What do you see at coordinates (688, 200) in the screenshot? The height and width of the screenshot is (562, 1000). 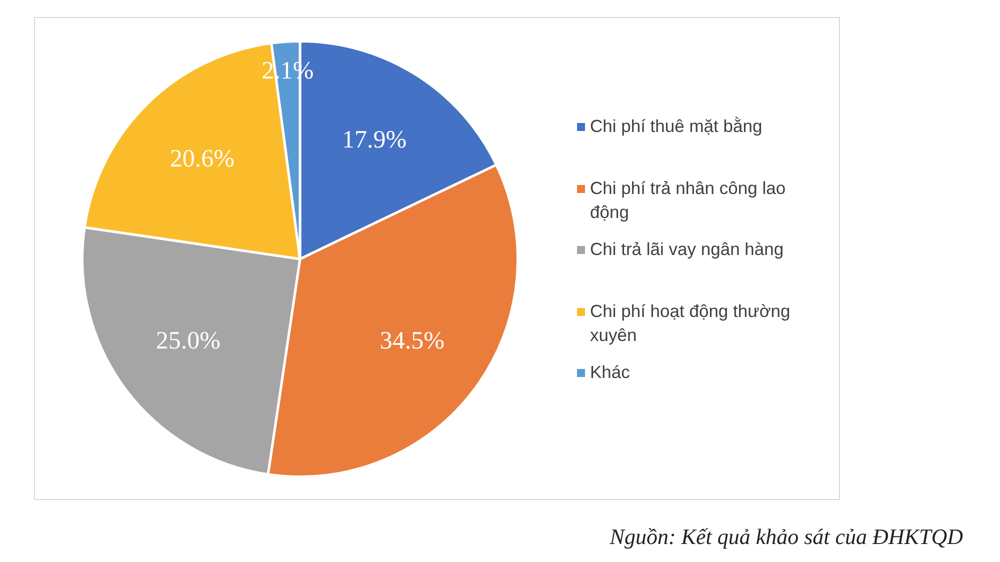 I see `legend-label: Chi phí trả nhân công lao động` at bounding box center [688, 200].